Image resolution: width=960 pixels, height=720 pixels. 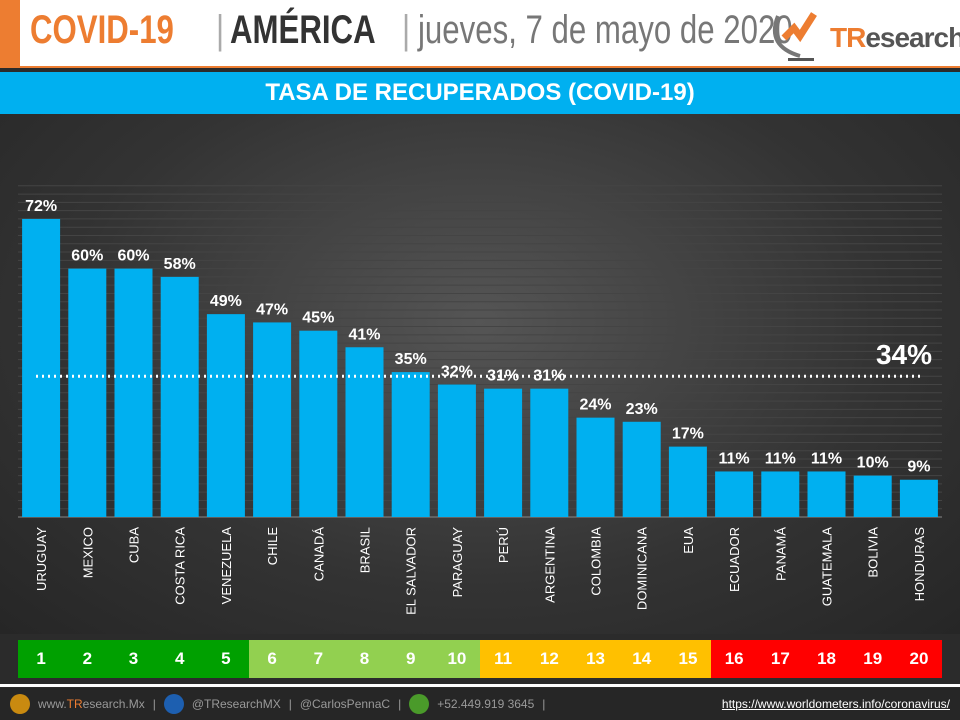 I want to click on rank-cell: 11, so click(x=503, y=659).